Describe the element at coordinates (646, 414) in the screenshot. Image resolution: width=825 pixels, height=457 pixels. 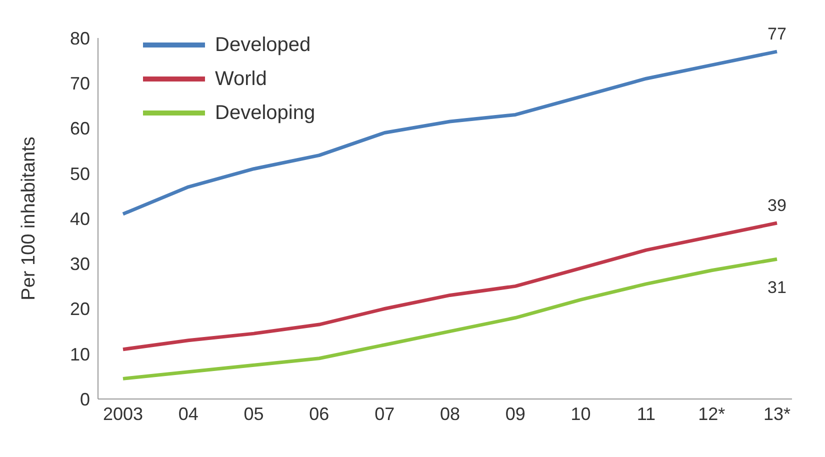
I see `x-tick-label: 11` at that location.